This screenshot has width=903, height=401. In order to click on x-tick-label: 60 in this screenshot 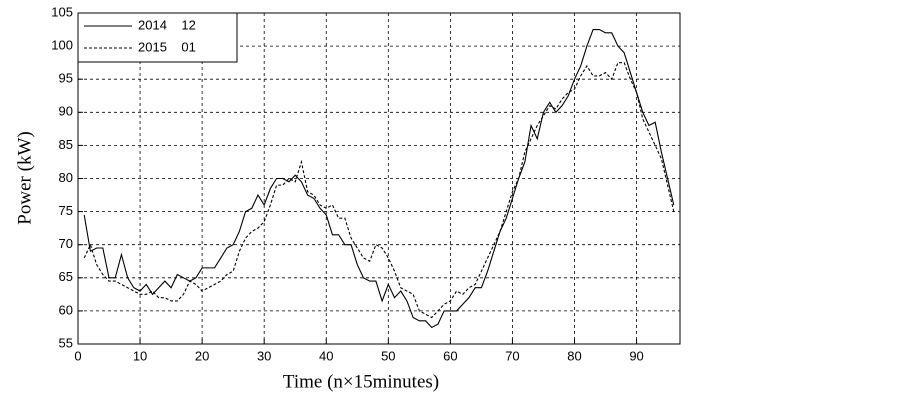, I will do `click(450, 355)`.